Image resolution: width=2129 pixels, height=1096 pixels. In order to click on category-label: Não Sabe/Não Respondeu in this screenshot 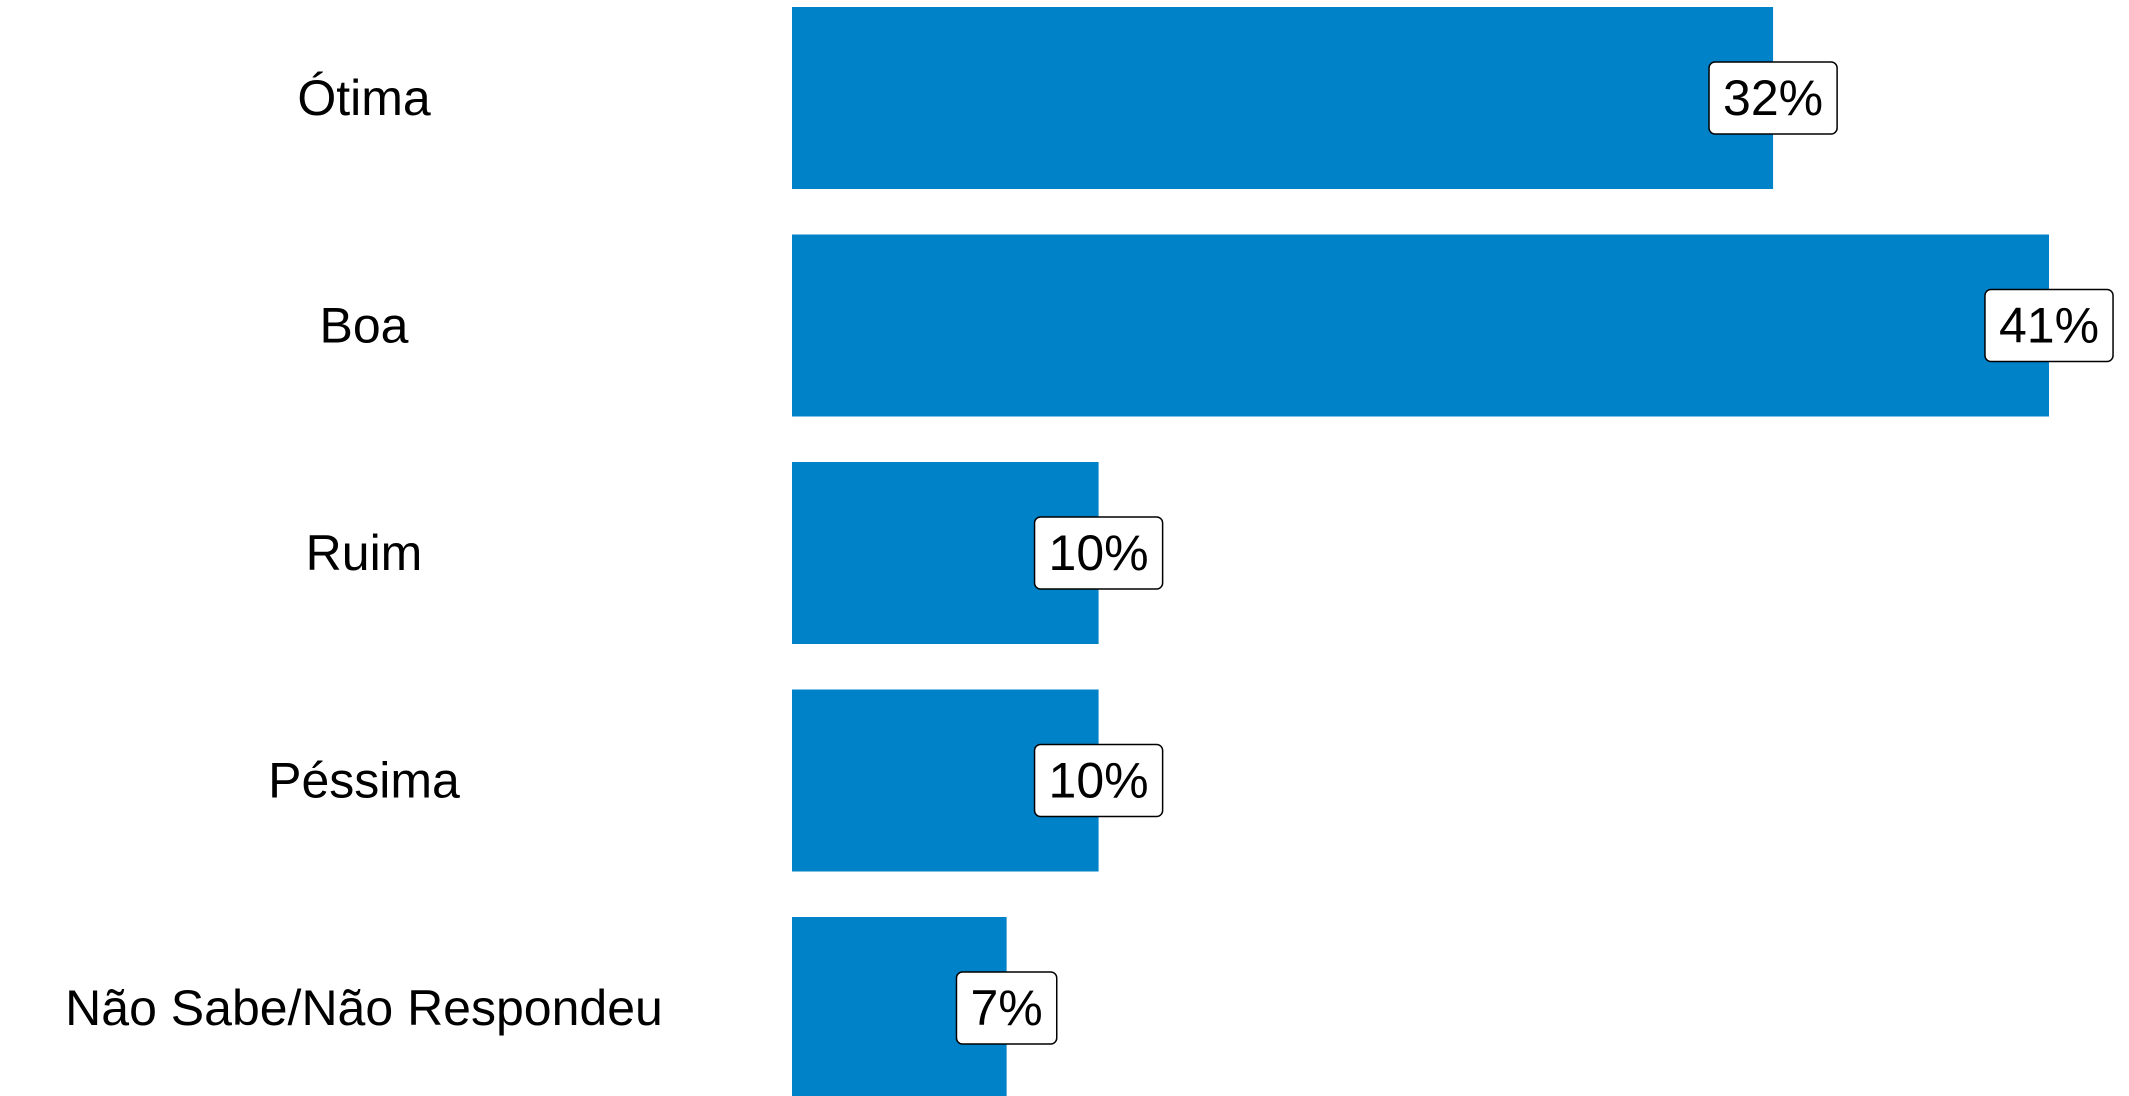, I will do `click(364, 1008)`.